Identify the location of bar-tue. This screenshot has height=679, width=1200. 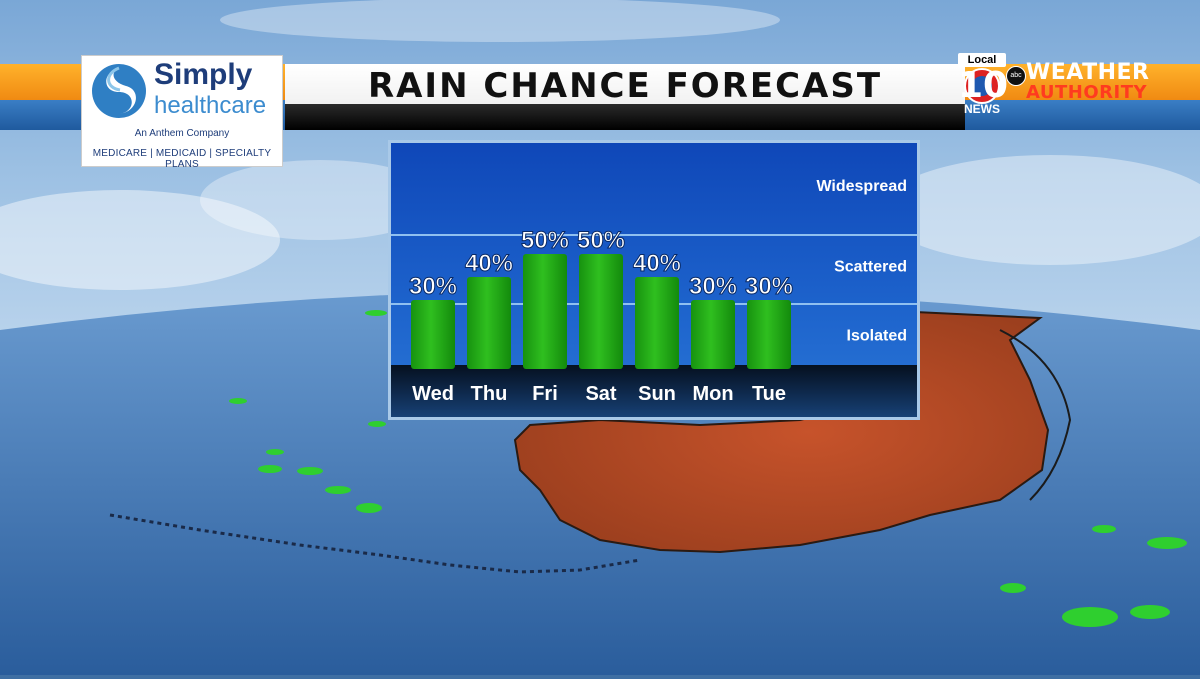
(769, 334).